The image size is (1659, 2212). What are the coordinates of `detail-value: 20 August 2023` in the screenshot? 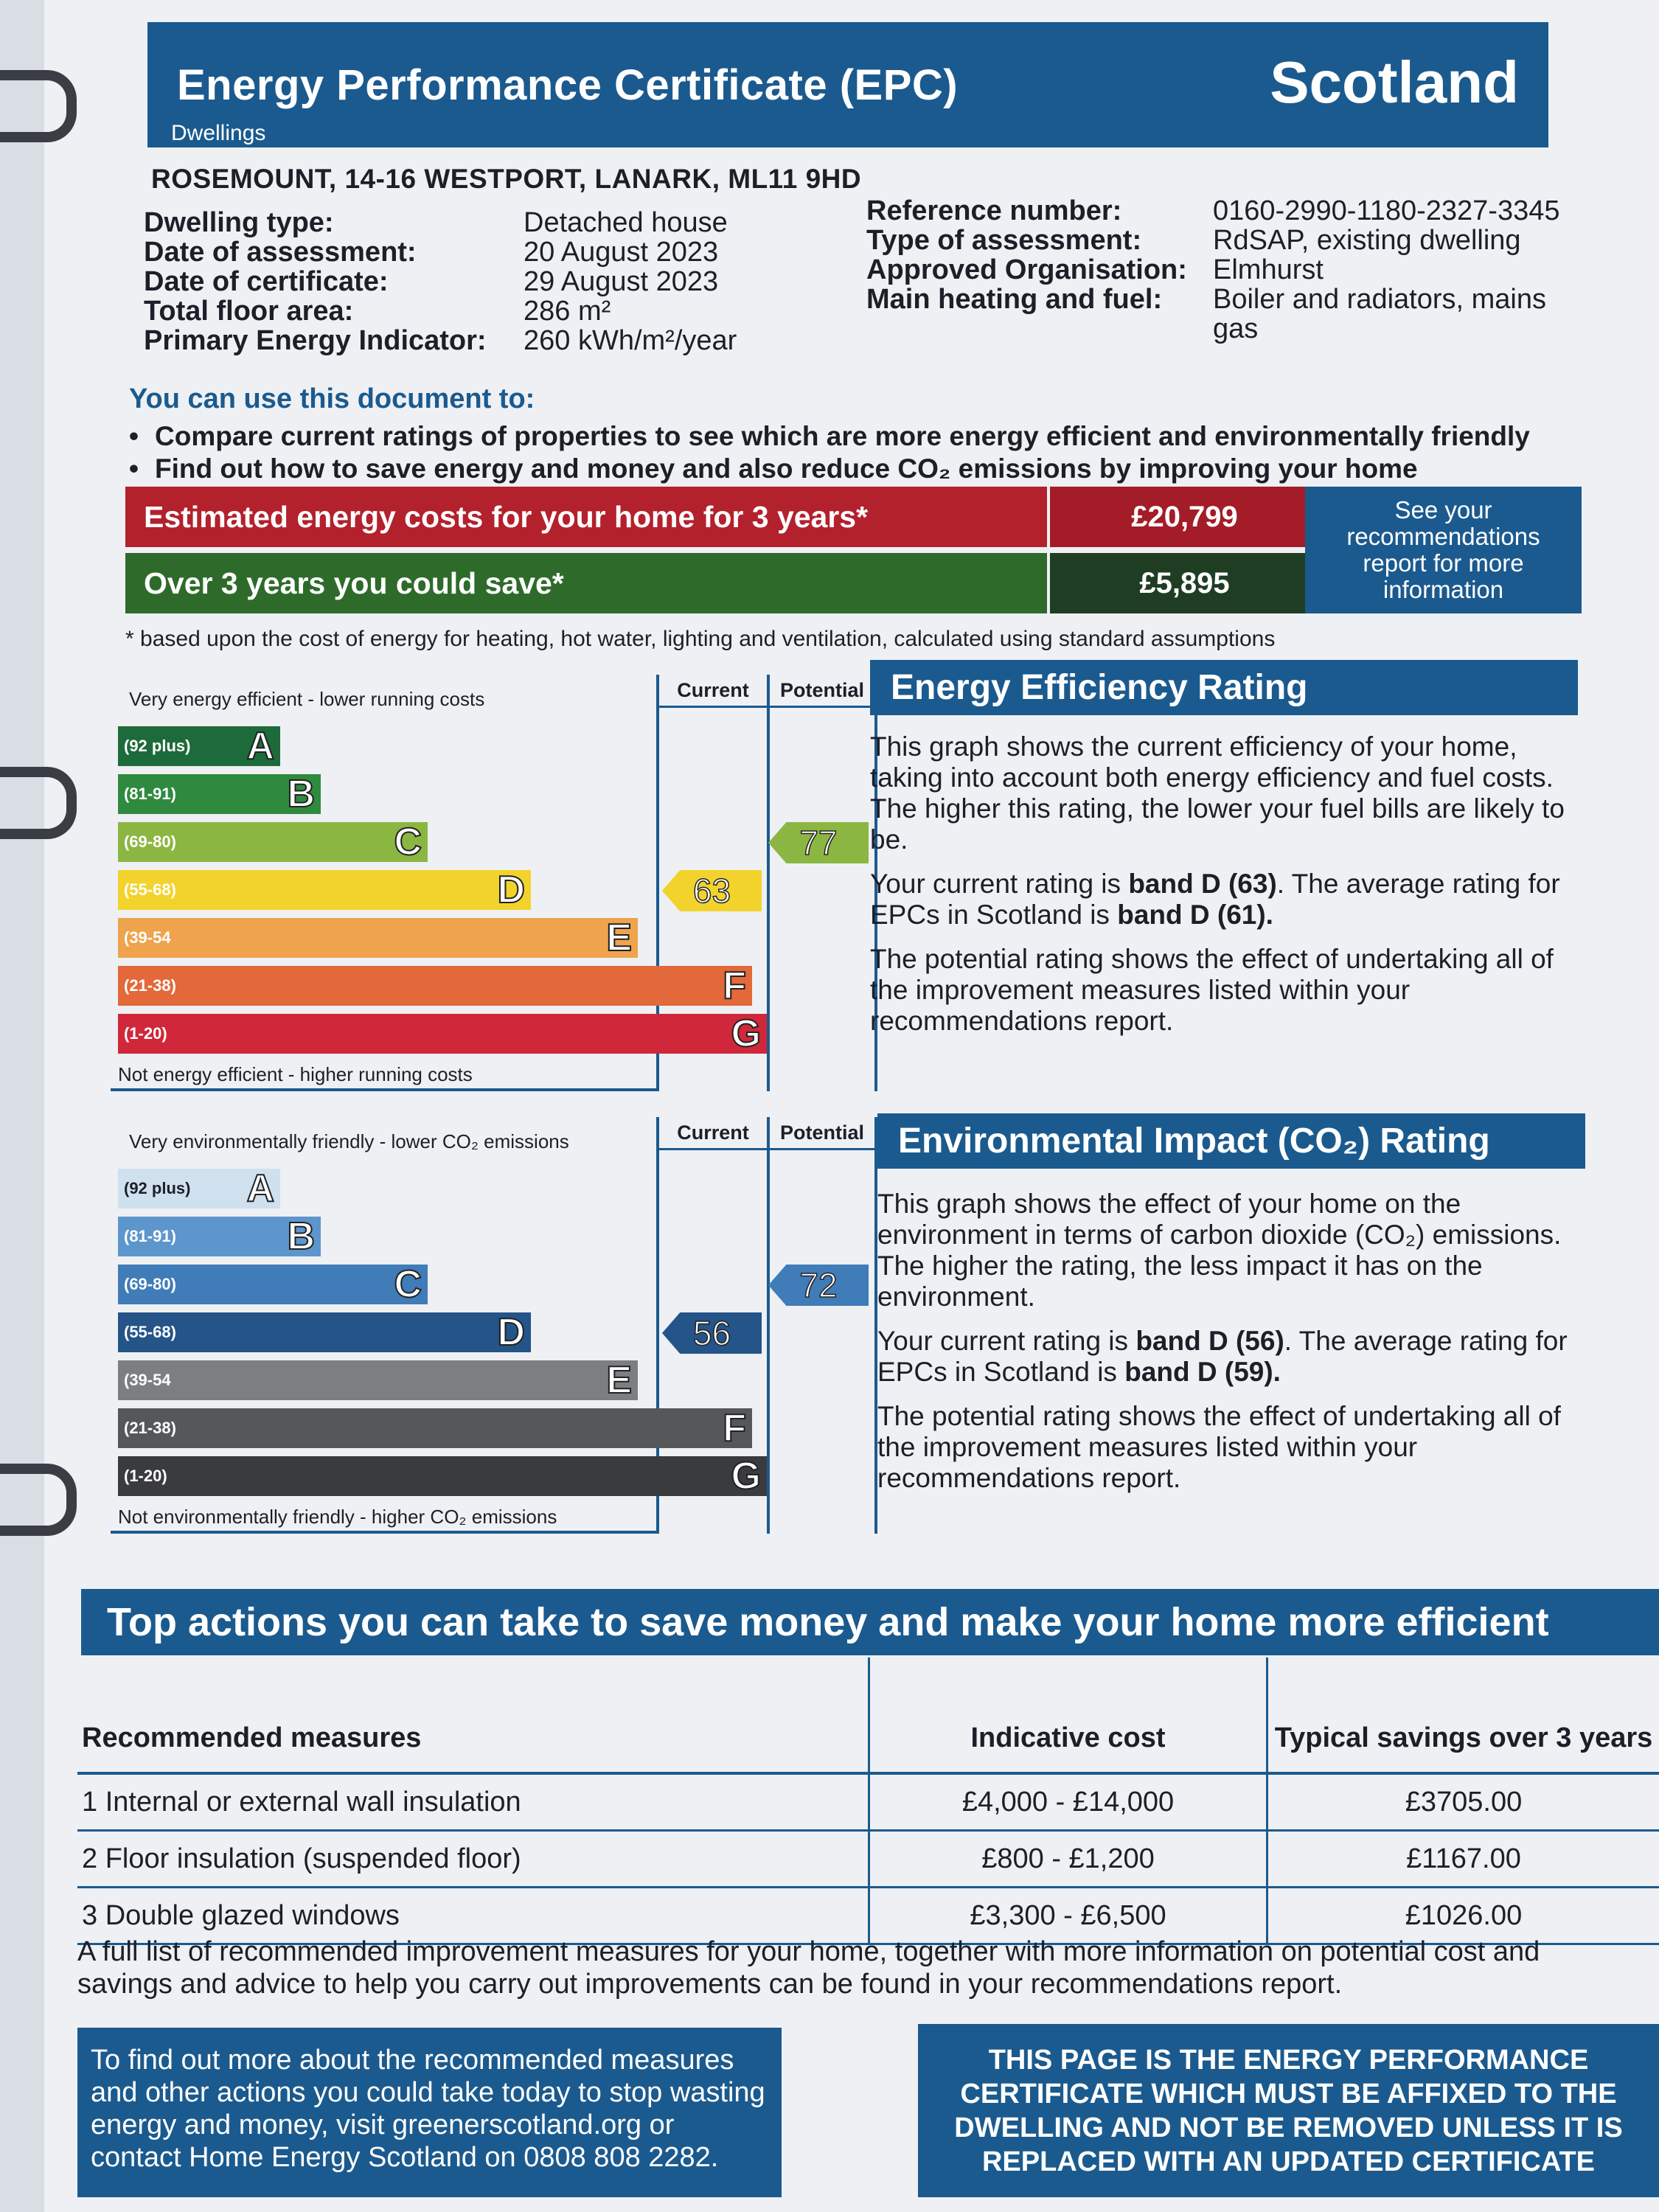 It's located at (621, 252).